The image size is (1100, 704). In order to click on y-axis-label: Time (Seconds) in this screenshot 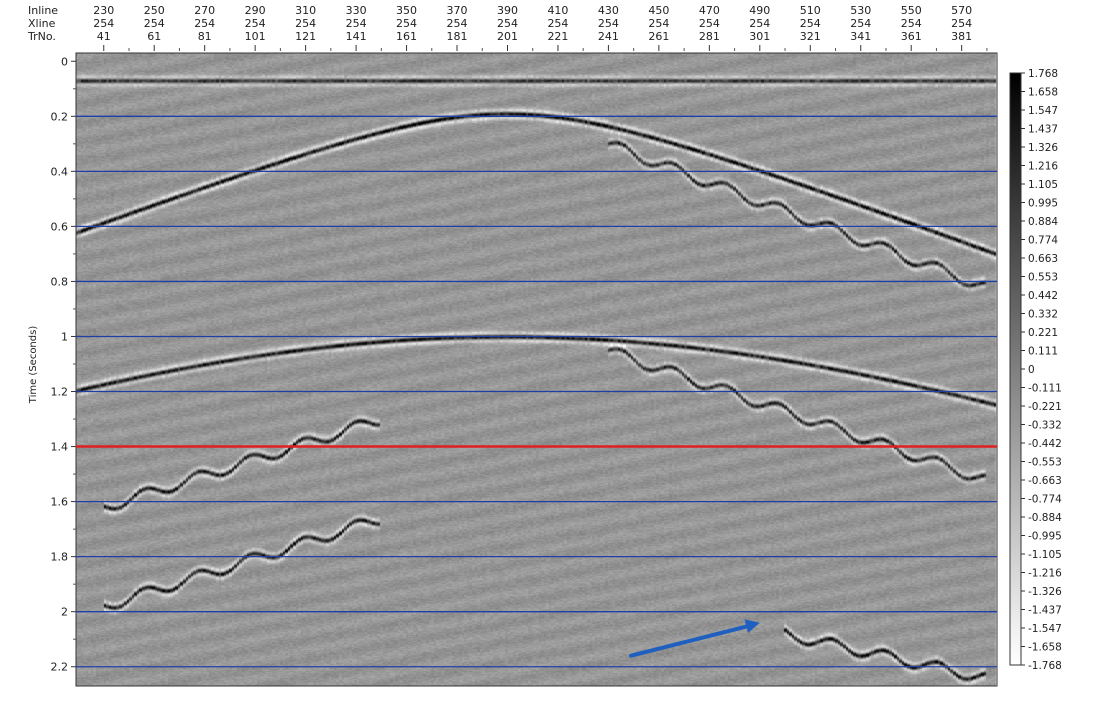, I will do `click(33, 365)`.